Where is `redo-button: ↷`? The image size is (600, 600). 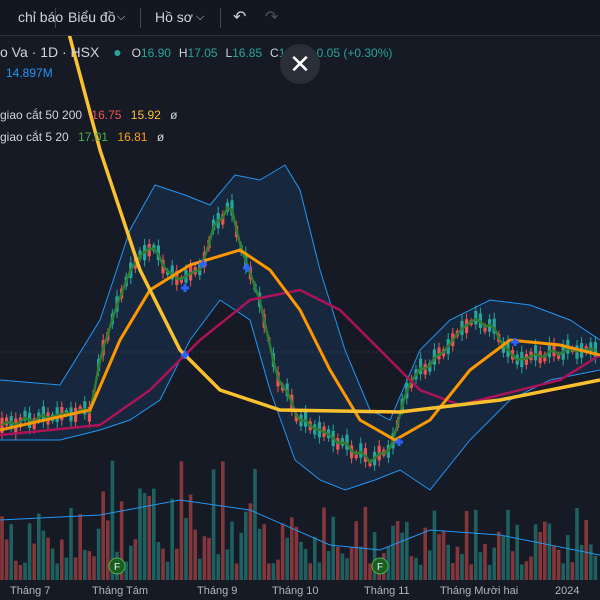
redo-button: ↷ is located at coordinates (272, 17).